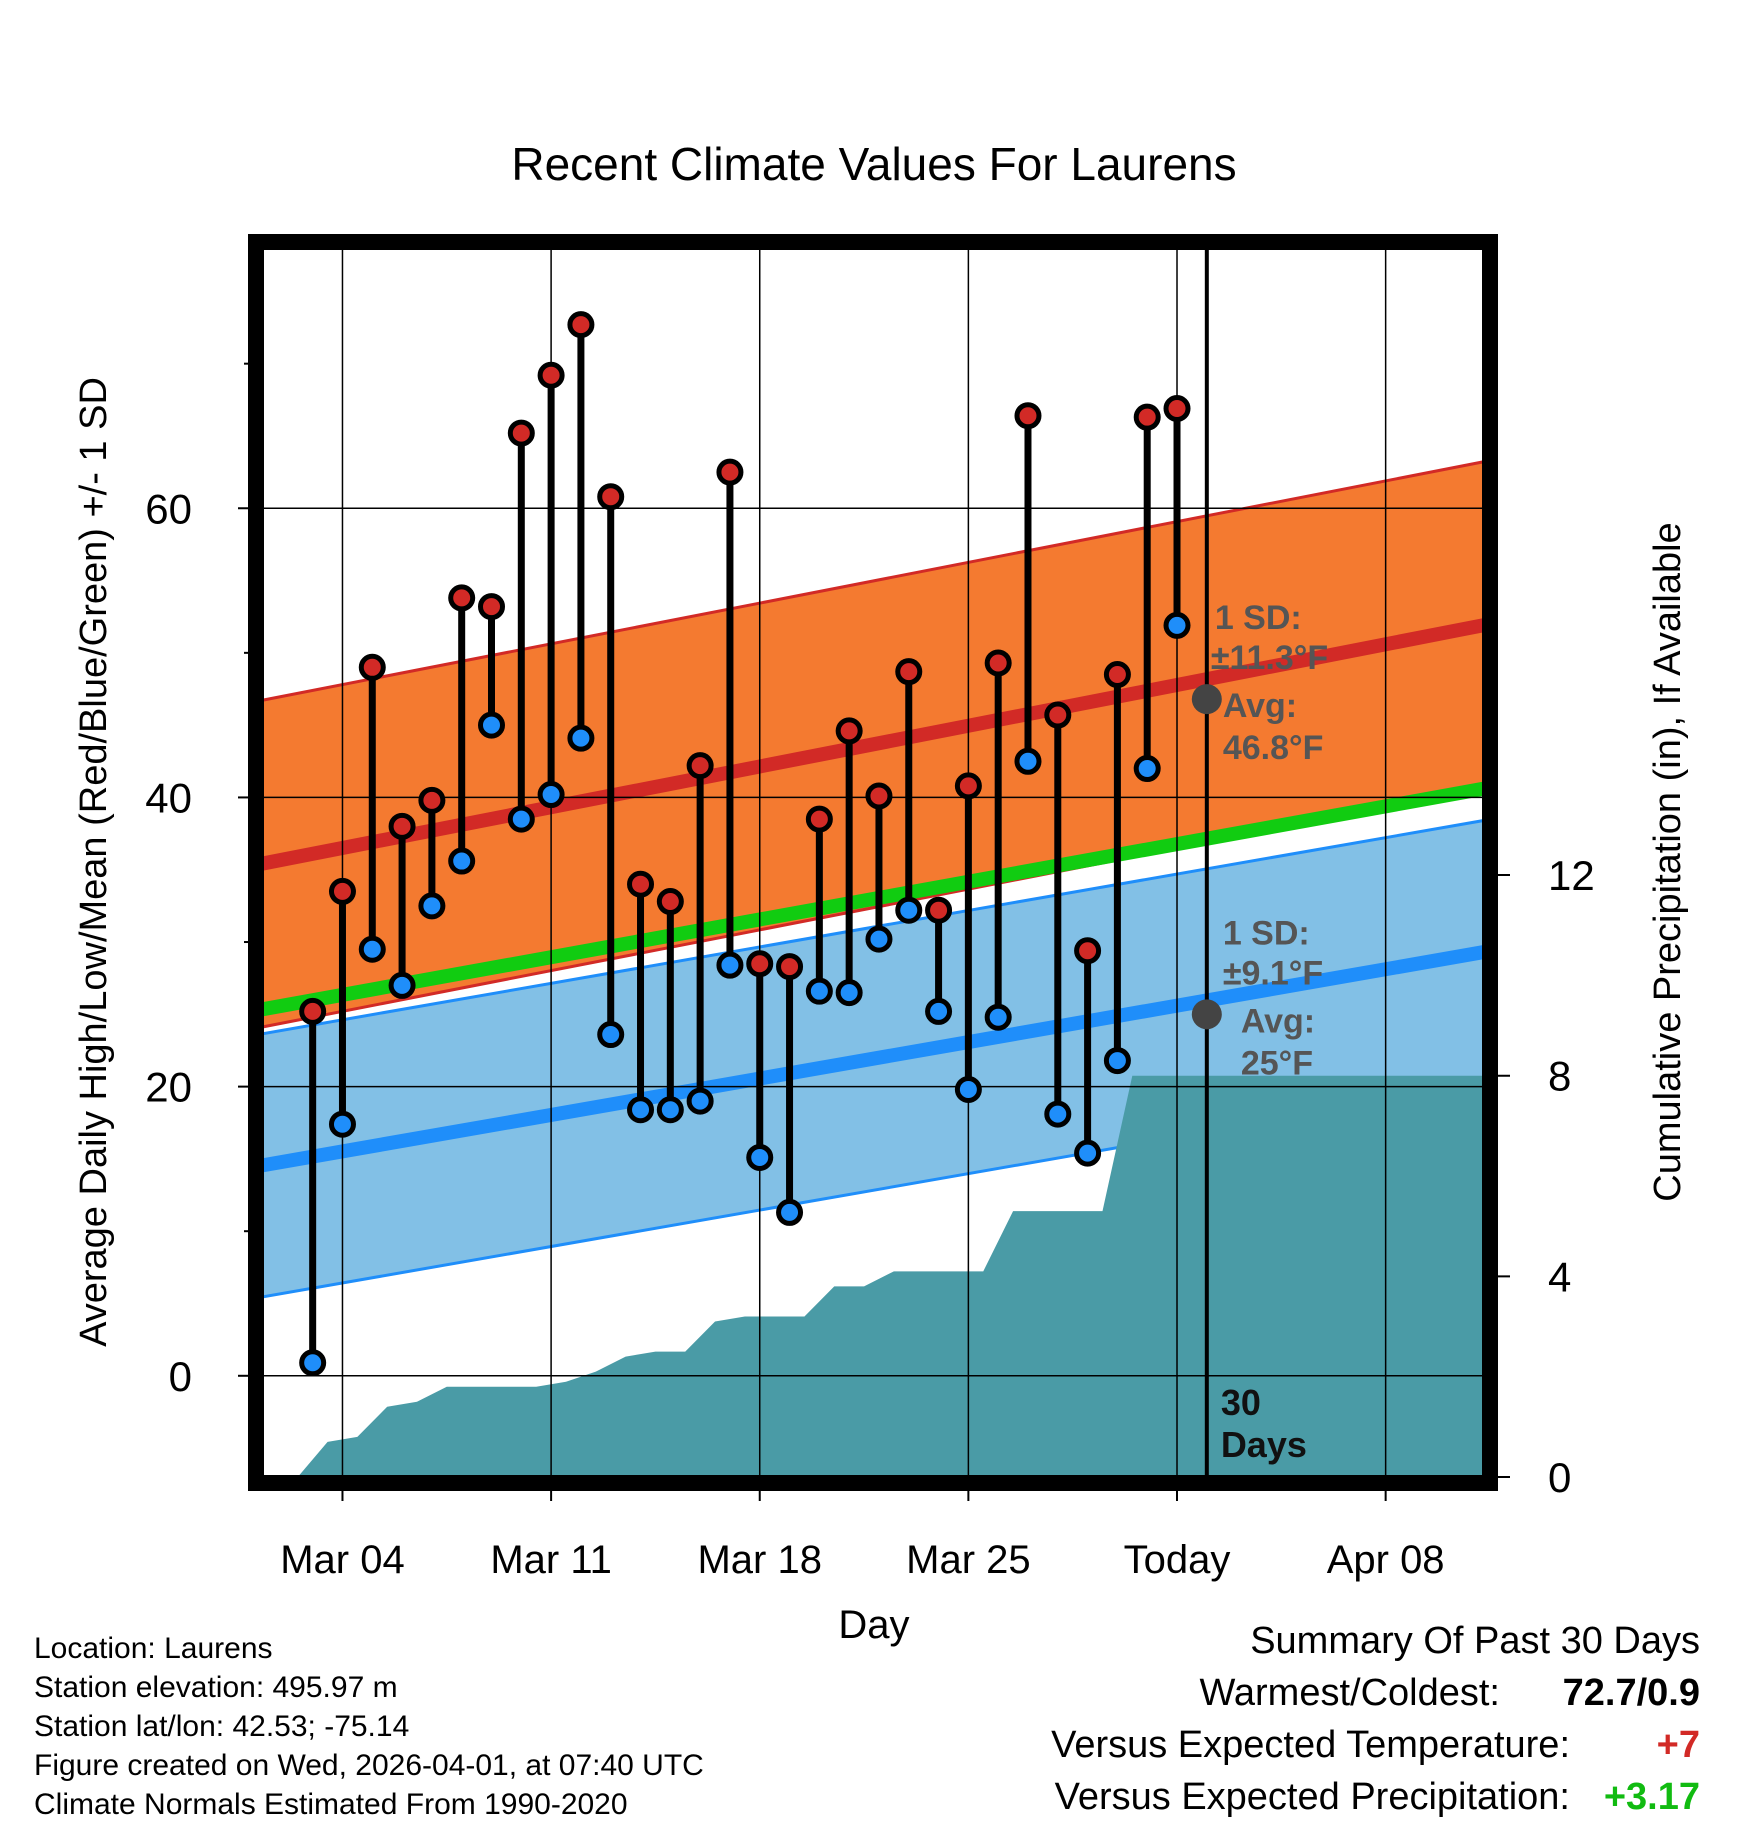  What do you see at coordinates (873, 1625) in the screenshot?
I see `x-axis-label: Day` at bounding box center [873, 1625].